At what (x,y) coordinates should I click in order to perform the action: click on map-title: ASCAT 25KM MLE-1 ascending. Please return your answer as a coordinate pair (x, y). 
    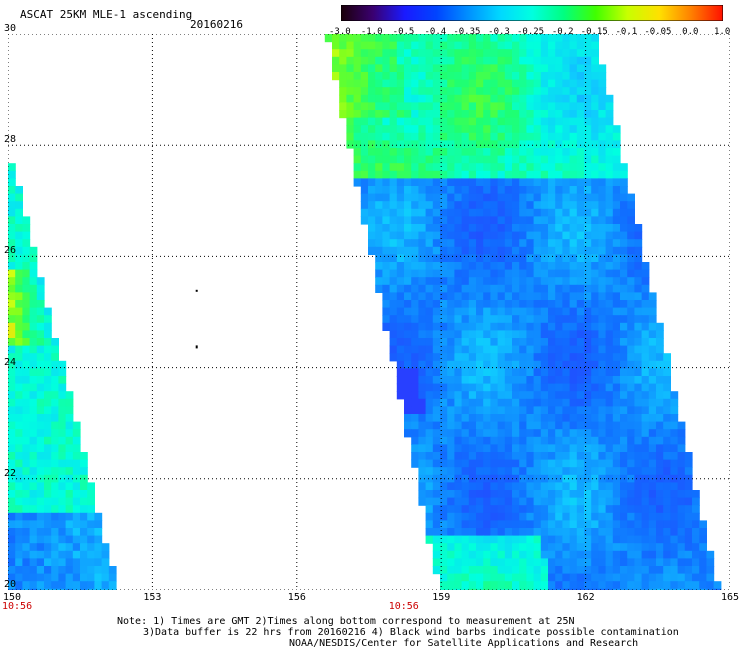
    Looking at the image, I should click on (106, 14).